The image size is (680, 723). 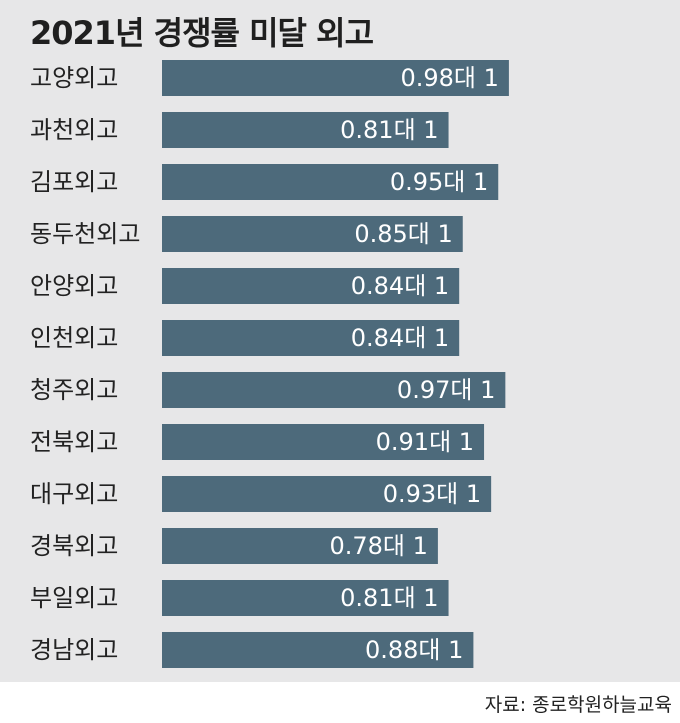 What do you see at coordinates (74, 78) in the screenshot?
I see `category-label: 고양외고` at bounding box center [74, 78].